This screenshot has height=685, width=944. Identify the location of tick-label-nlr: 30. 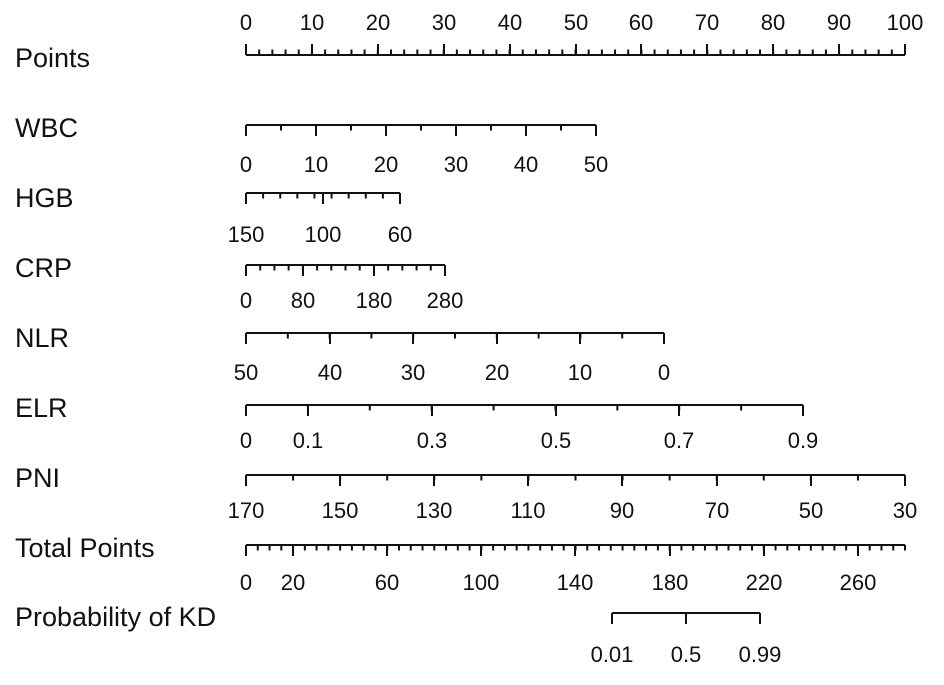
(413, 372).